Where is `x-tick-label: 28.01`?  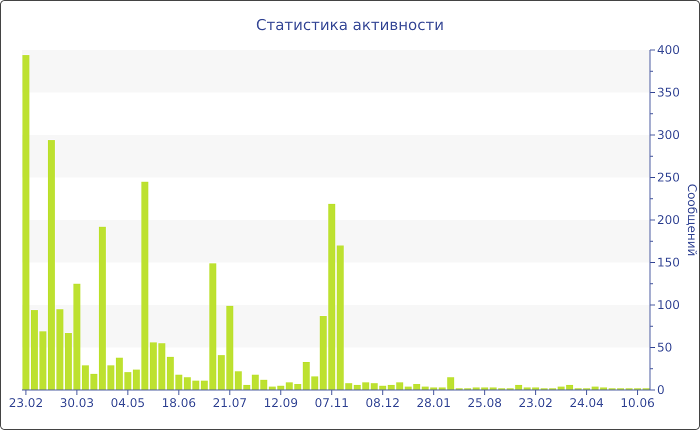
x-tick-label: 28.01 is located at coordinates (433, 403).